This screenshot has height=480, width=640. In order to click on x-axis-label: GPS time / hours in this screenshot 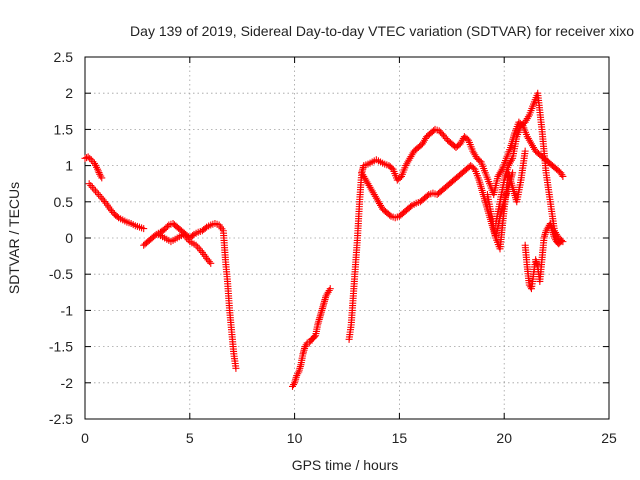, I will do `click(345, 465)`.